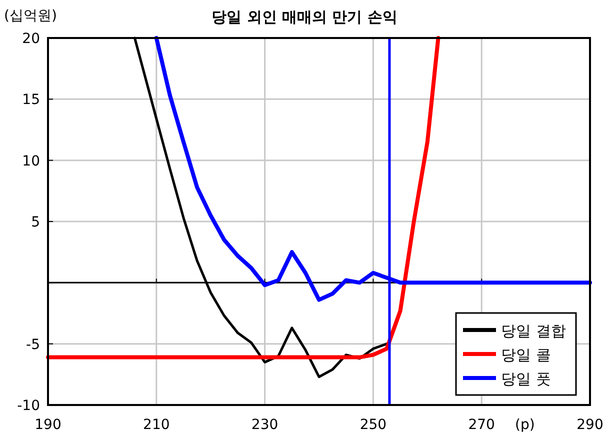 This screenshot has width=609, height=437. Describe the element at coordinates (533, 331) in the screenshot. I see `legend-label: 당일 결합` at that location.